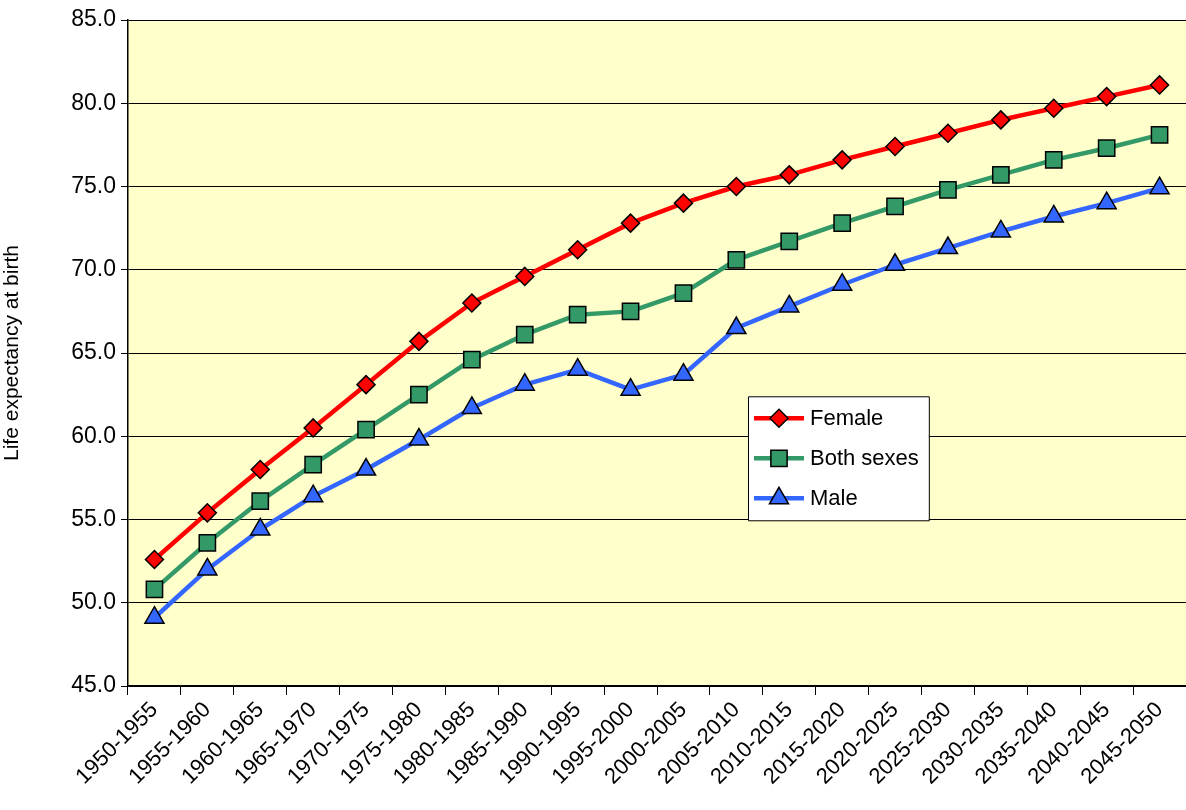 This screenshot has height=810, width=1186. Describe the element at coordinates (93, 101) in the screenshot. I see `y-tick-label: 80.0` at that location.